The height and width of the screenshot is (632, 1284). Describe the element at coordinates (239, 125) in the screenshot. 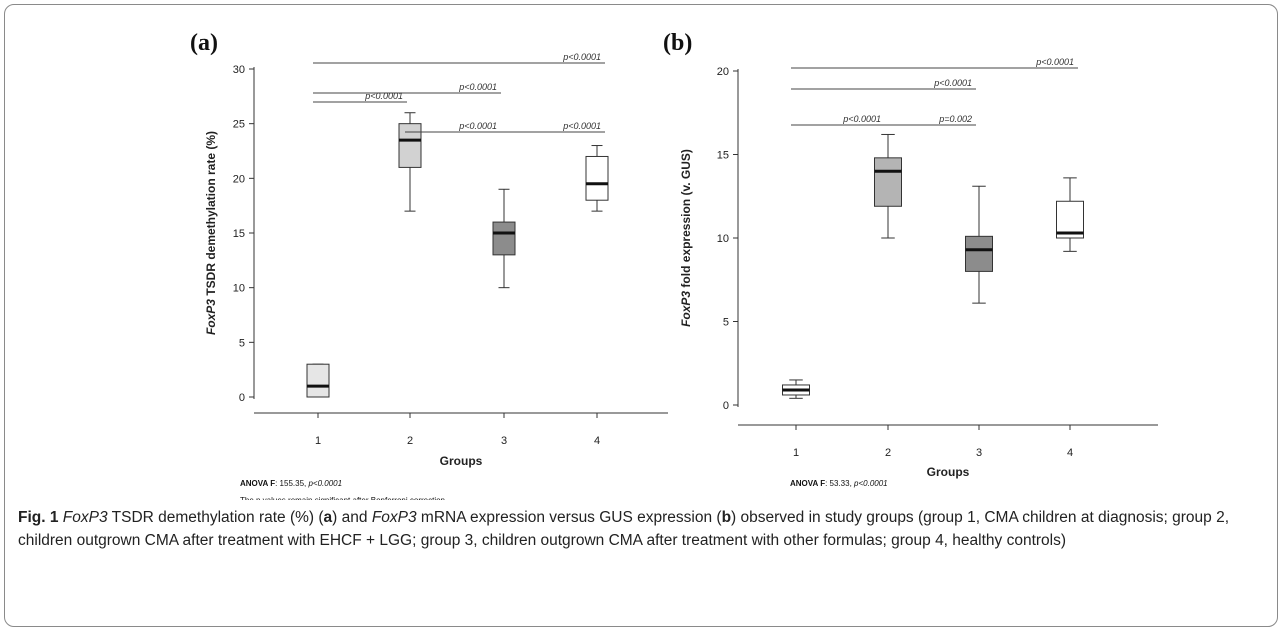

I see `panel-a-y-tick-label: 25` at that location.